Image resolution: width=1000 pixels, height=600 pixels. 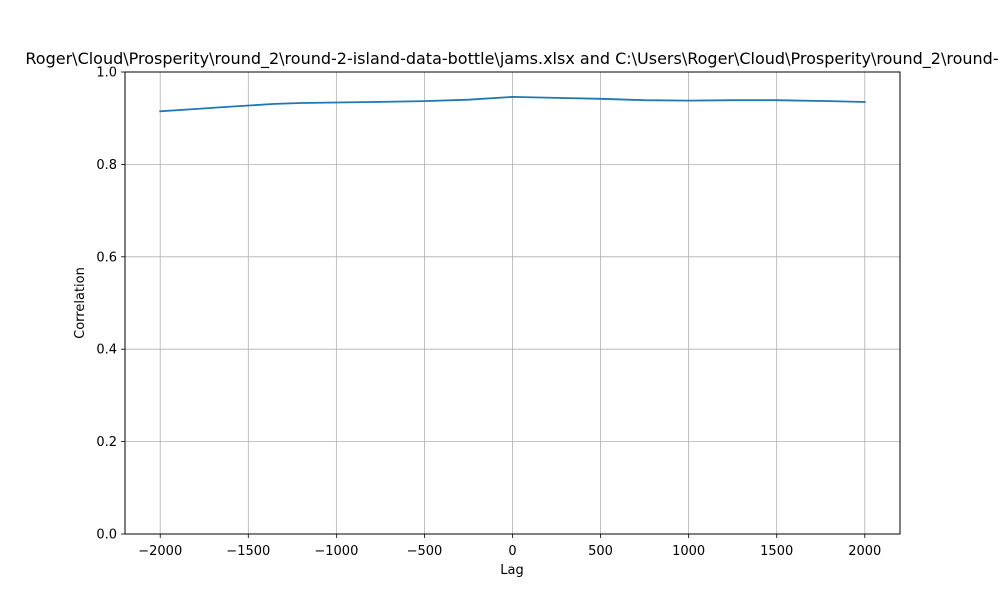 I want to click on x-tick-label: 500, so click(x=600, y=551).